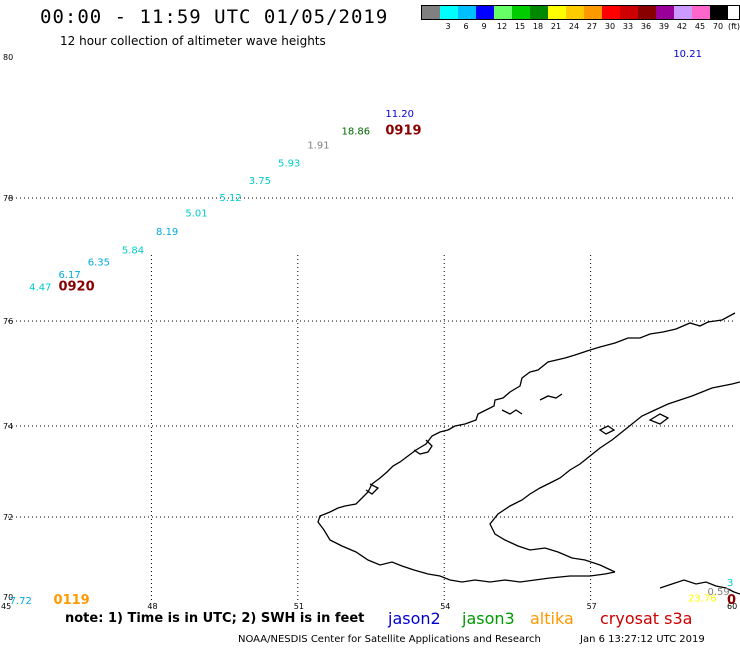  What do you see at coordinates (592, 606) in the screenshot?
I see `longitude-label: 57` at bounding box center [592, 606].